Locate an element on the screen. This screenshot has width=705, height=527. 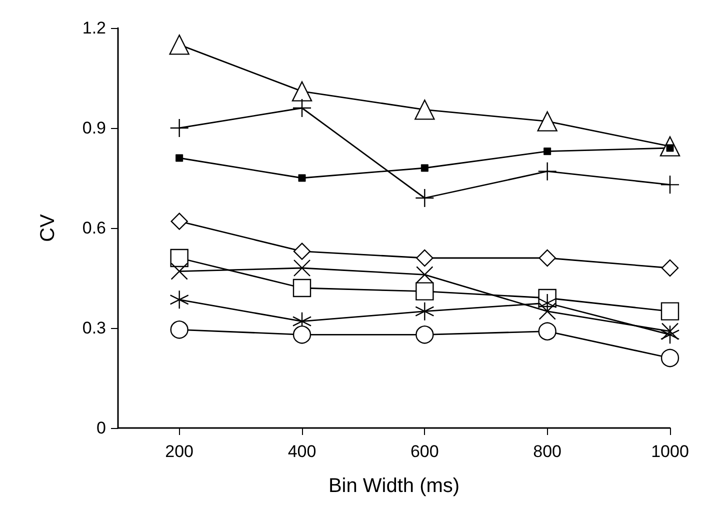
y-tick-label: 0 is located at coordinates (101, 428).